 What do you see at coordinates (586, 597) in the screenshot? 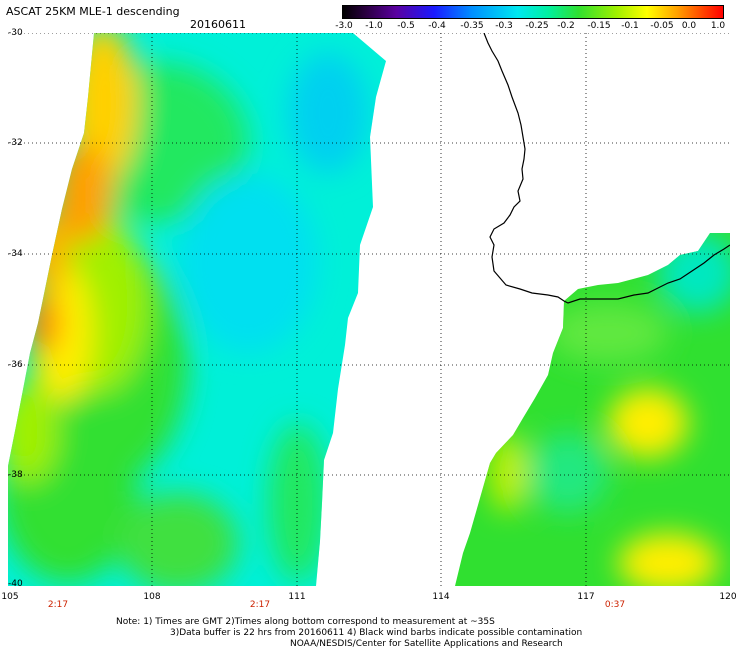
I see `lon-label: 117` at bounding box center [586, 597].